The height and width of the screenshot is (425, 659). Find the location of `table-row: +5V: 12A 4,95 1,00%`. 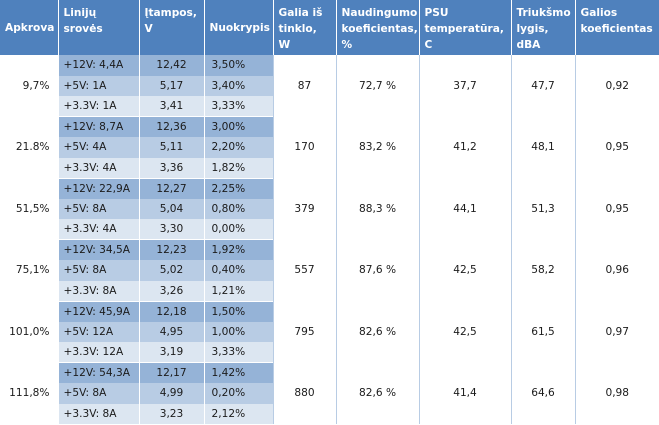

table-row: +5V: 12A 4,95 1,00% is located at coordinates (329, 331).